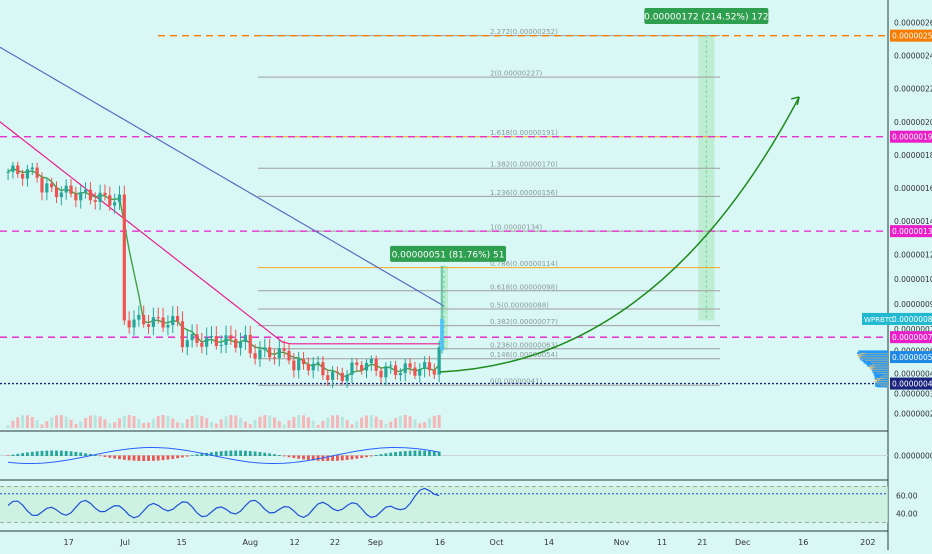  Describe the element at coordinates (879, 320) in the screenshot. I see `symbol-badge-label: WPRBTC` at that location.